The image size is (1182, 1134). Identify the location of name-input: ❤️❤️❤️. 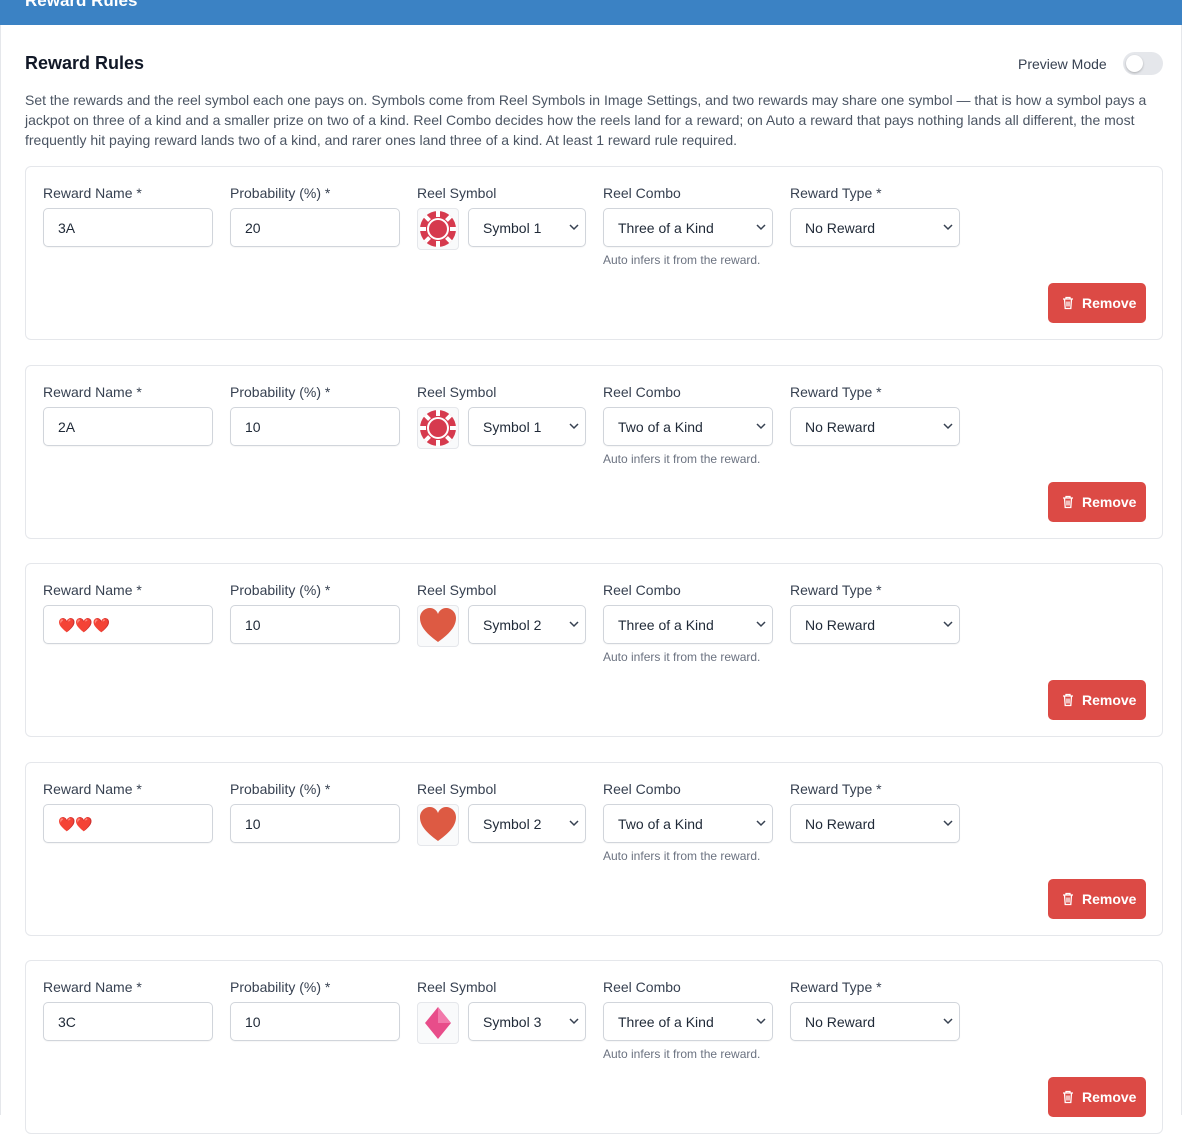
(128, 624).